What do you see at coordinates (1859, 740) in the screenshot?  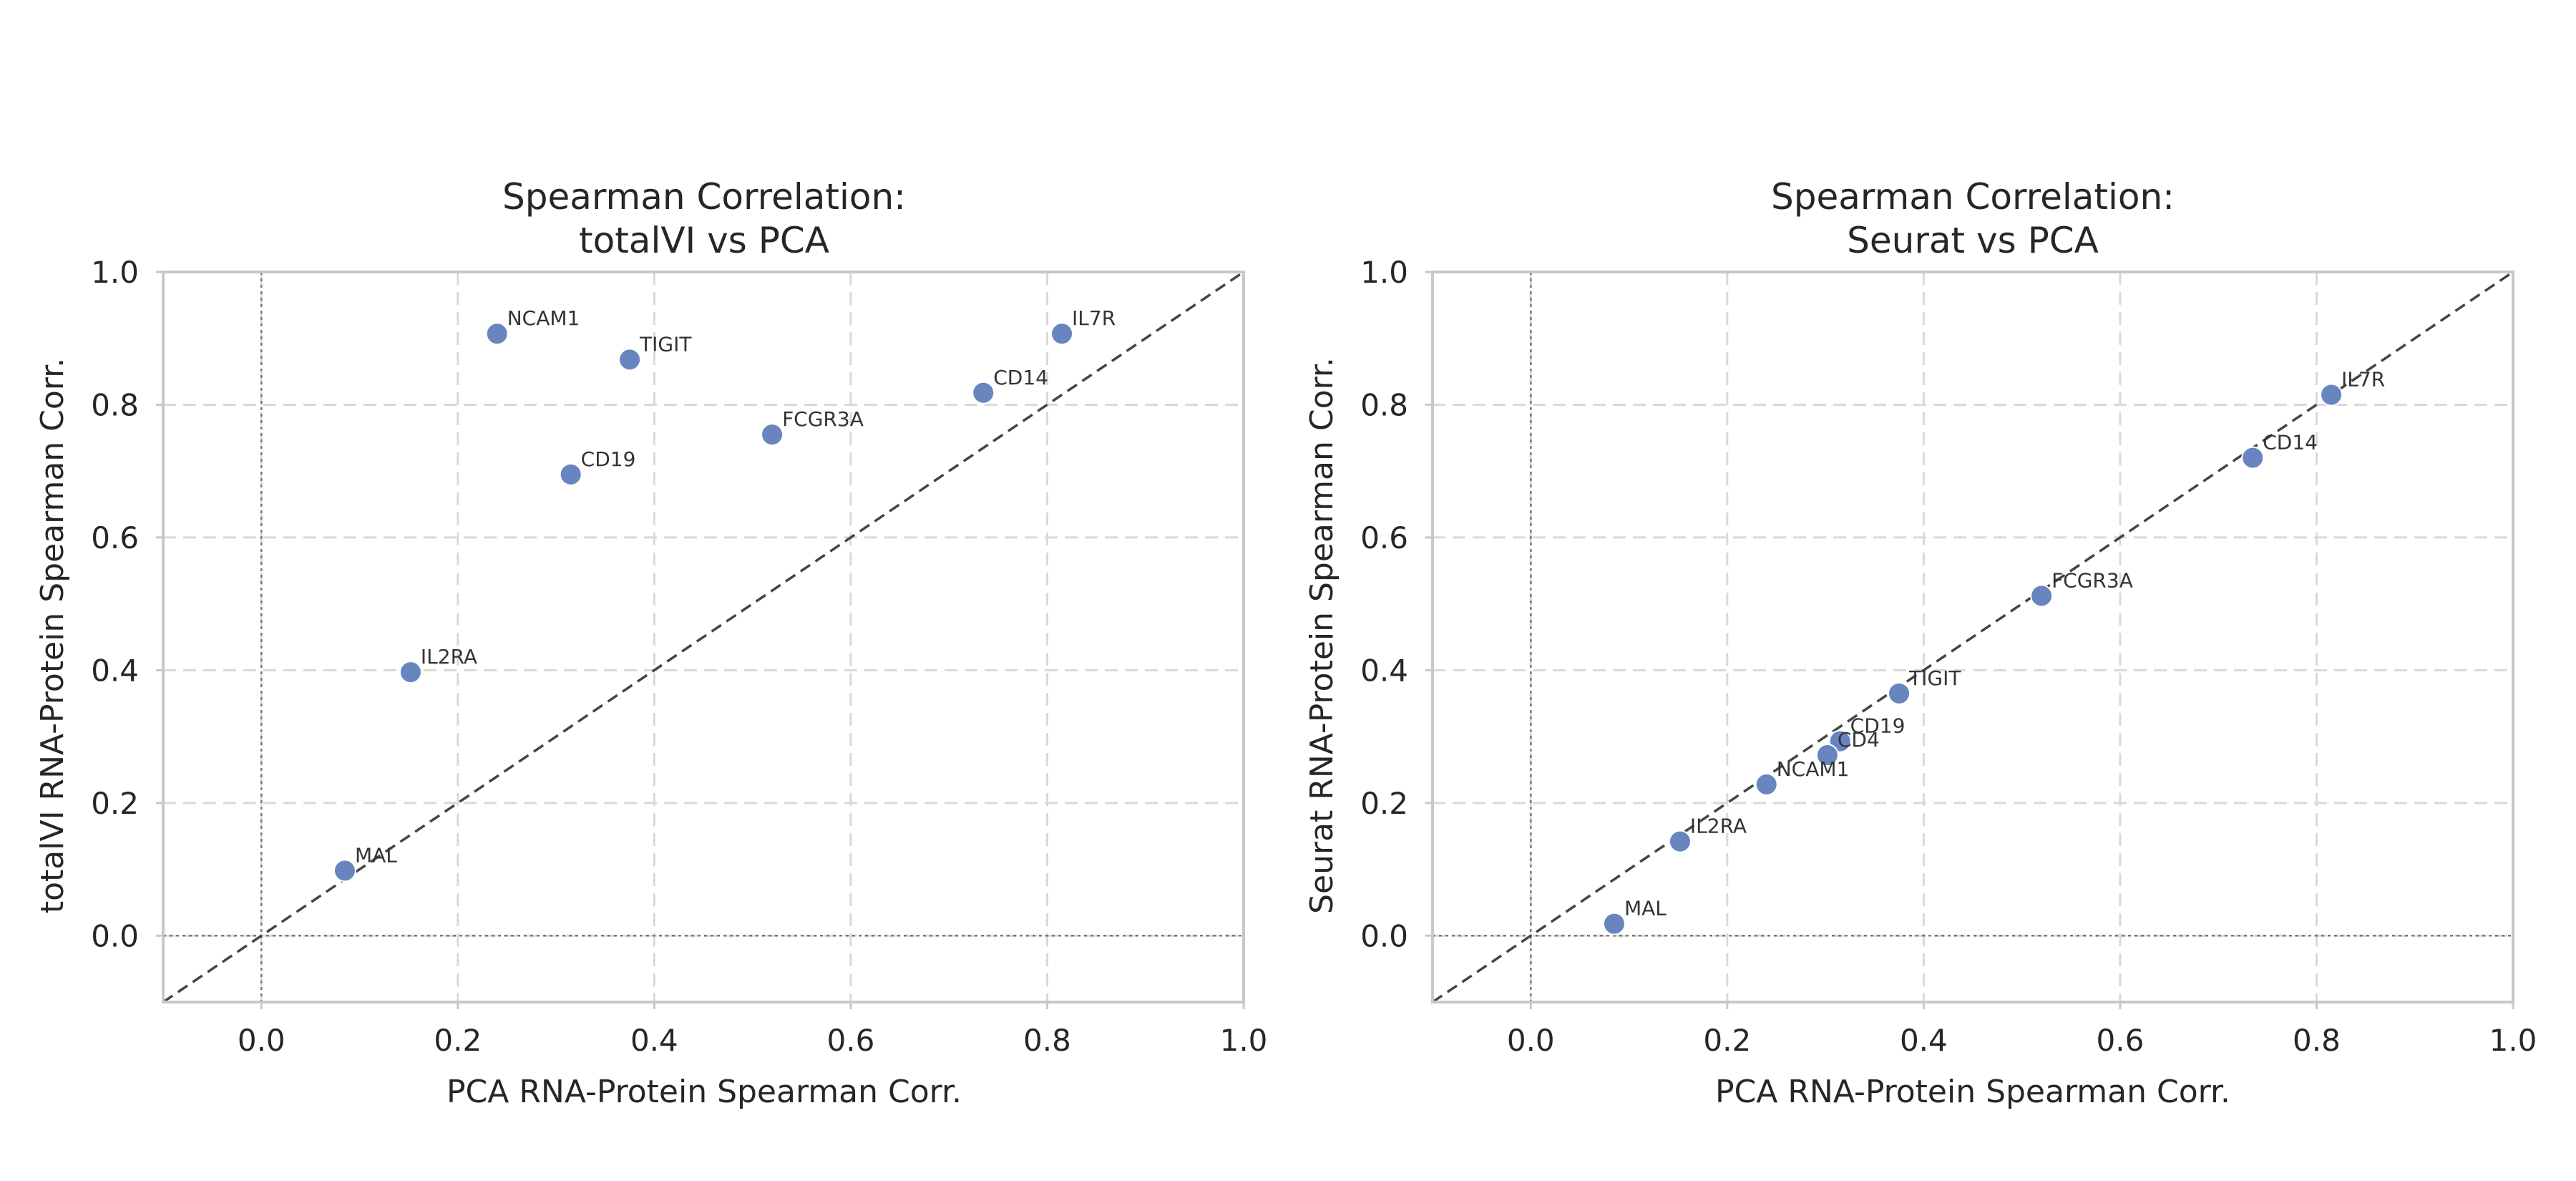 I see `point-label: CD4` at bounding box center [1859, 740].